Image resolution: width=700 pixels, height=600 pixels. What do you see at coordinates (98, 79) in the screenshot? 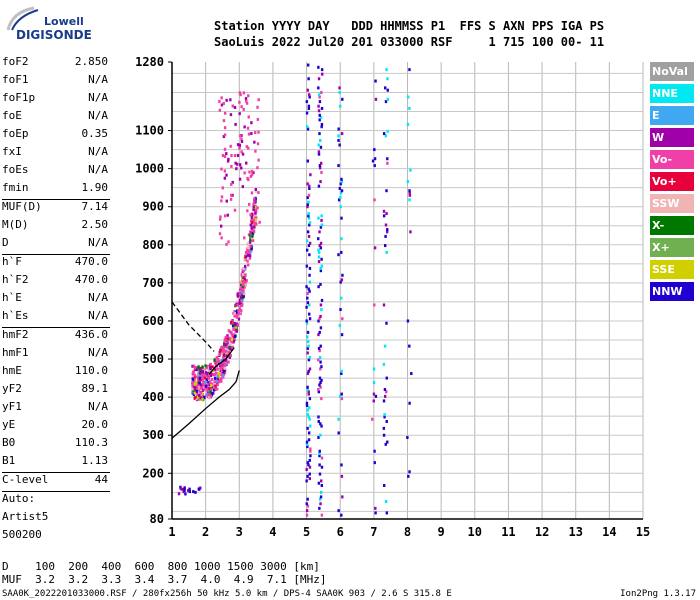
I see `param-value: N/A` at bounding box center [98, 79].